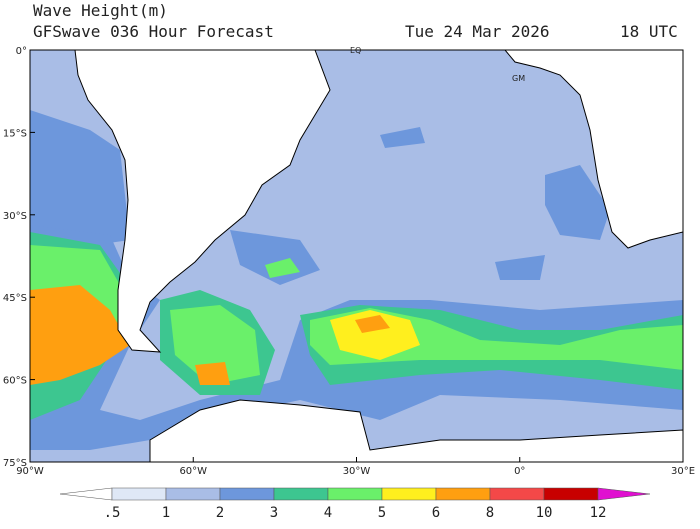 The image size is (700, 529). I want to click on lon-label: 30°E, so click(683, 471).